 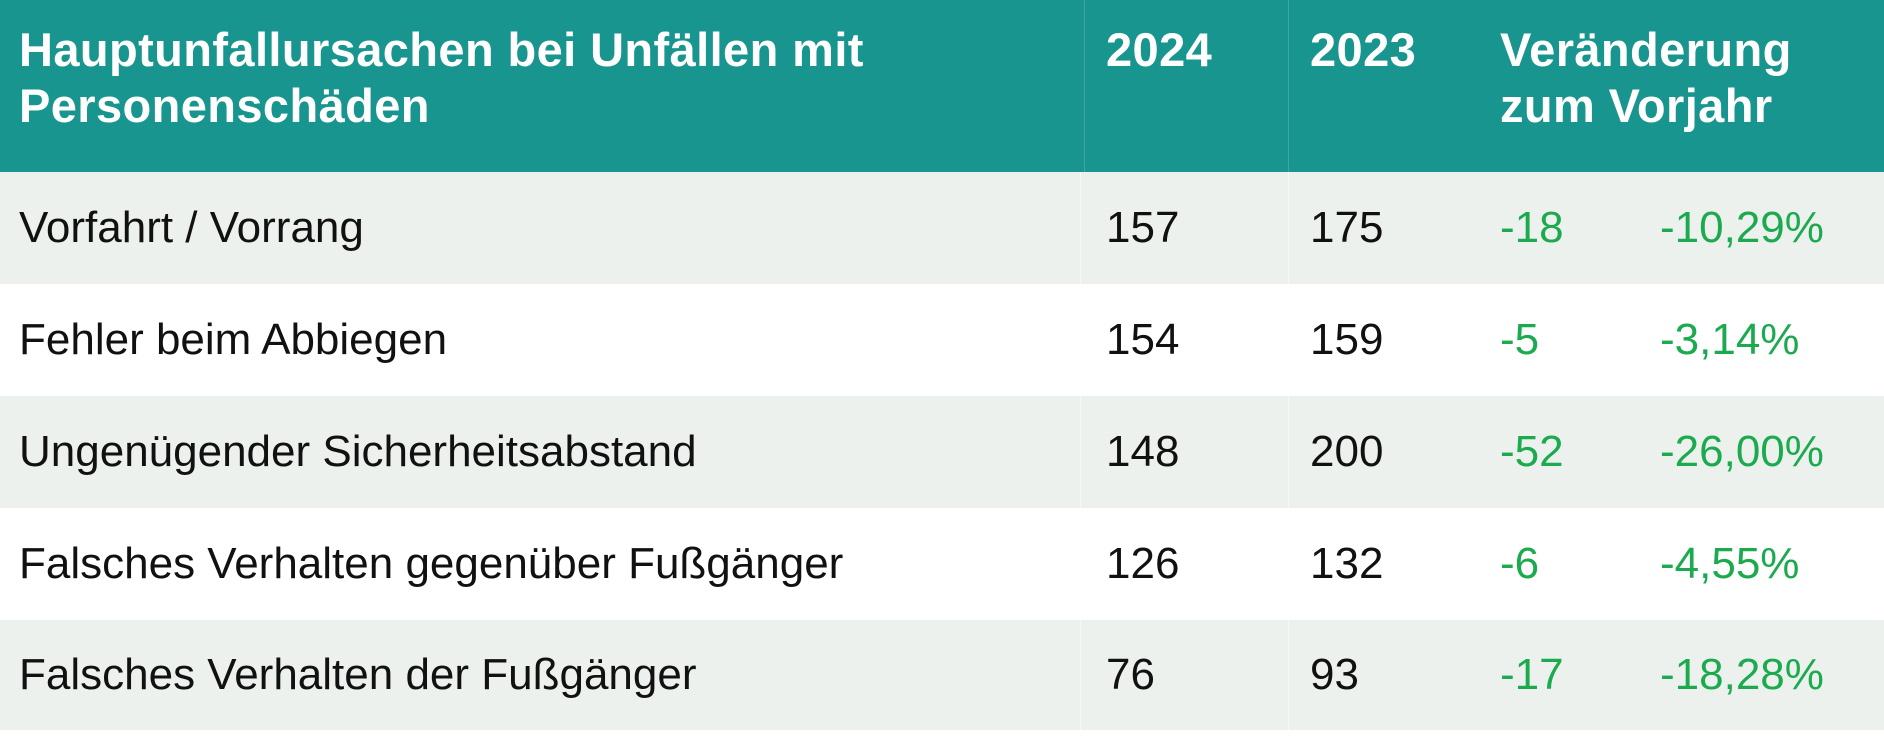 What do you see at coordinates (1143, 563) in the screenshot?
I see `value-2024-cell: 126` at bounding box center [1143, 563].